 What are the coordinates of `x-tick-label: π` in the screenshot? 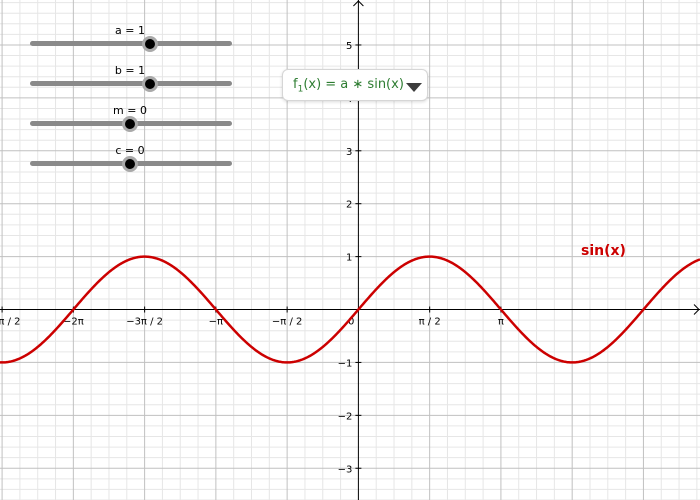 It's located at (501, 322).